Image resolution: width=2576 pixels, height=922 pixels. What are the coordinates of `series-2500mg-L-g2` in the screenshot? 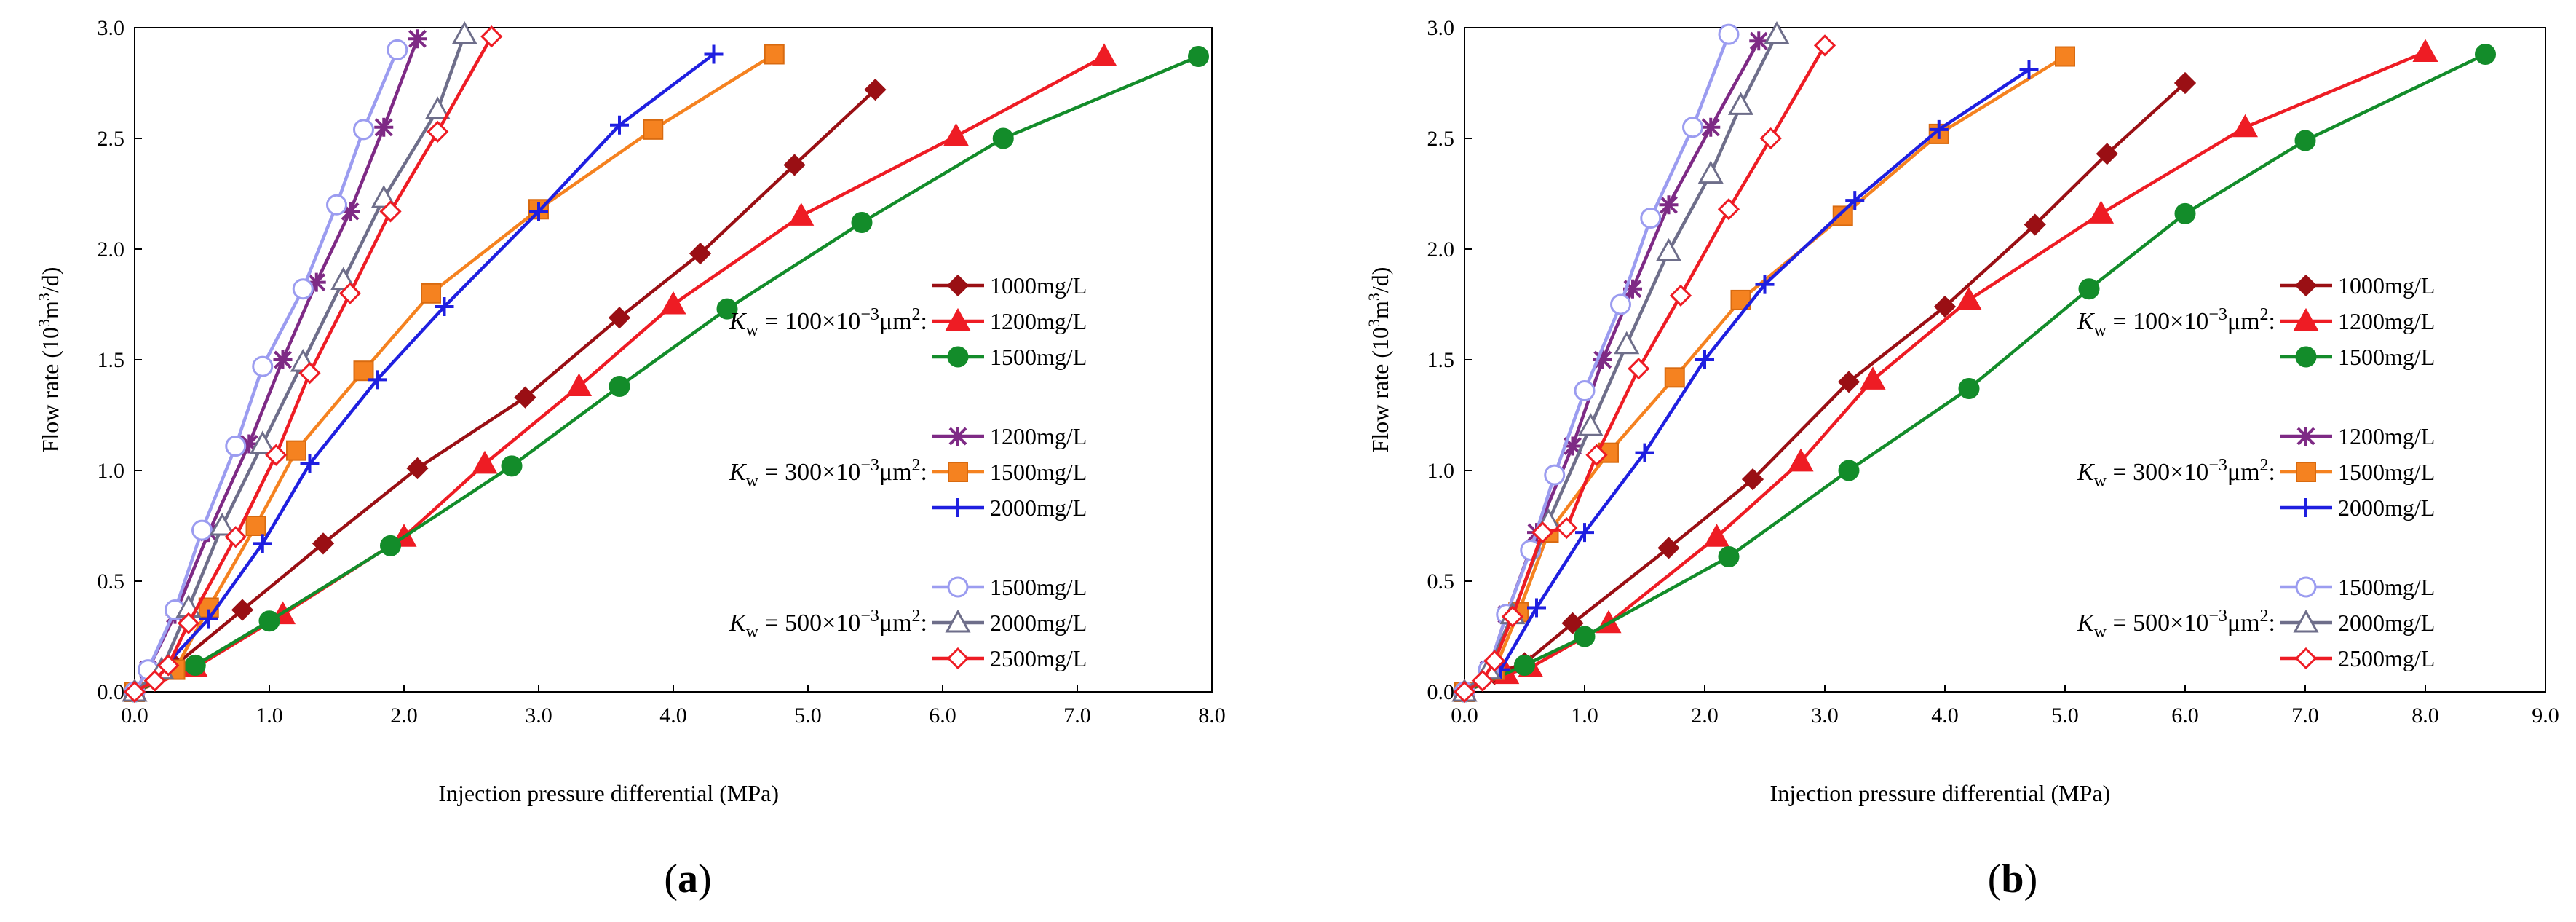 It's located at (1644, 369).